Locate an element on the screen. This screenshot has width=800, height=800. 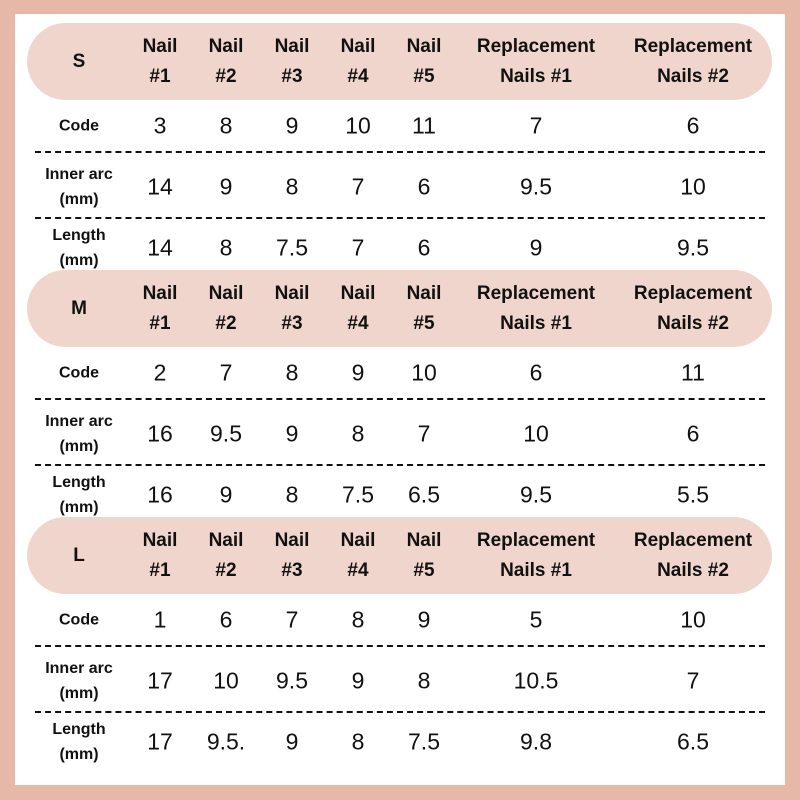
size-label: S is located at coordinates (79, 61).